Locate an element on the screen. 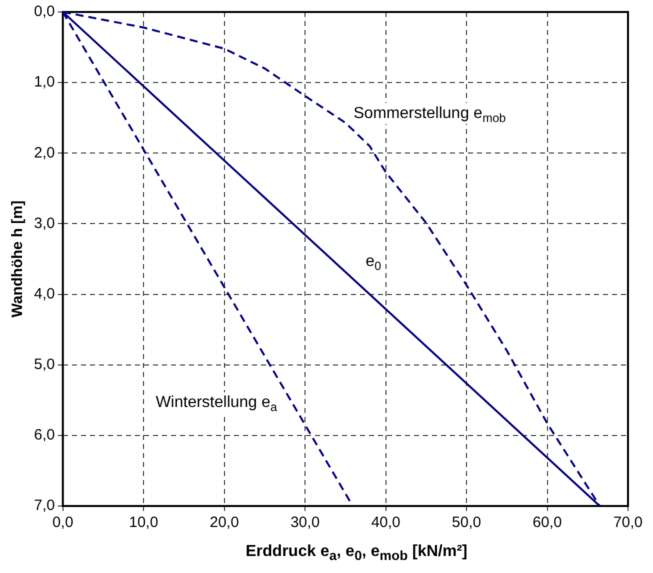  y-tick-label: 7,0 is located at coordinates (44, 505).